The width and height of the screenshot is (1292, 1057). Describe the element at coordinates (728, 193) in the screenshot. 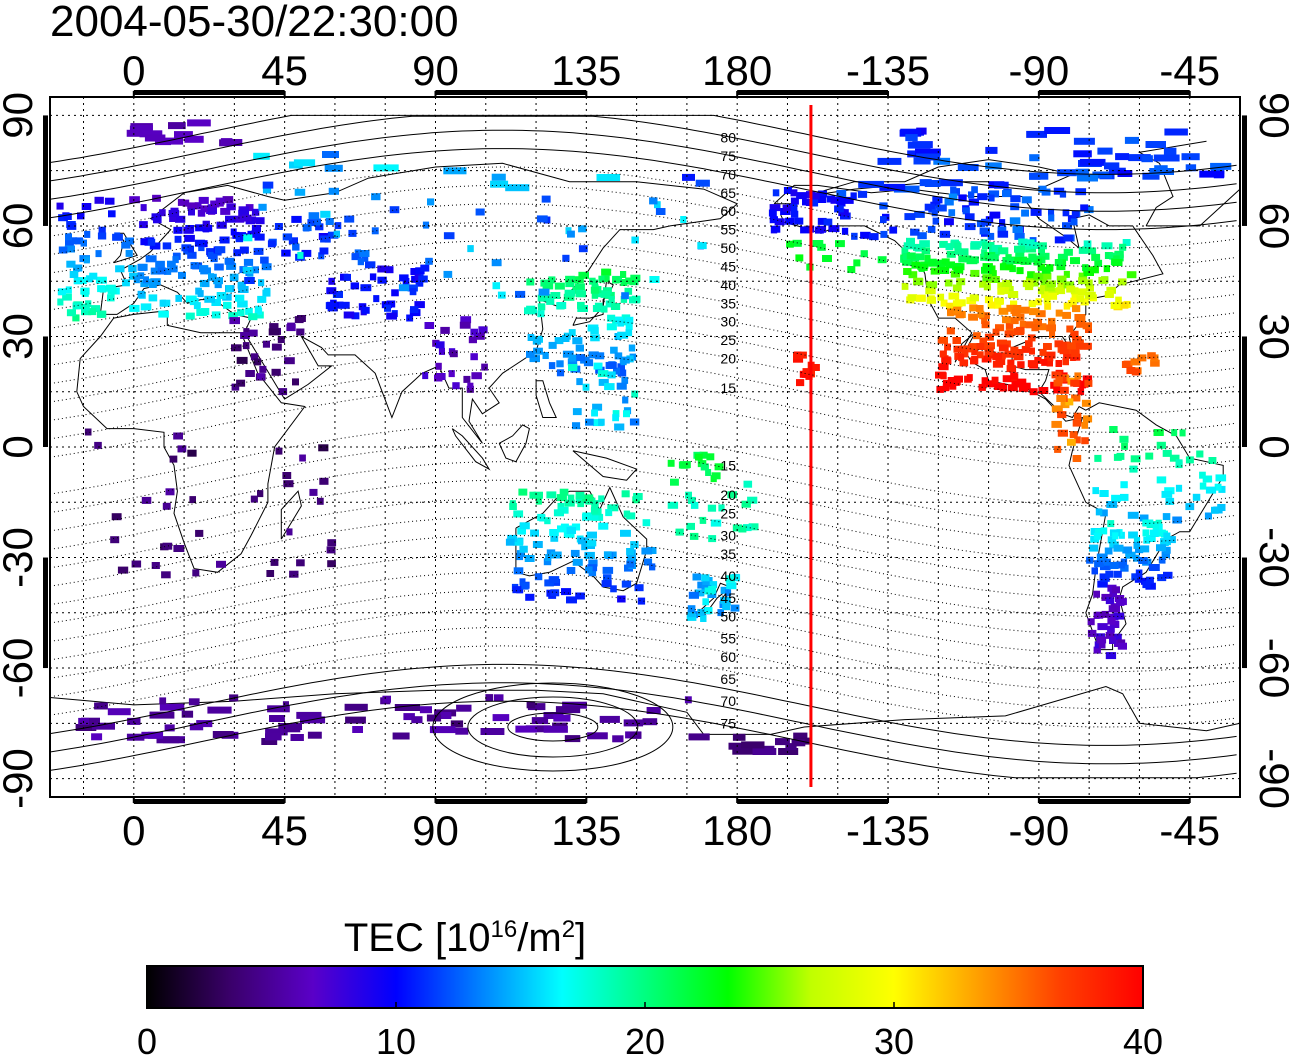

I see `contour-label: 65` at that location.